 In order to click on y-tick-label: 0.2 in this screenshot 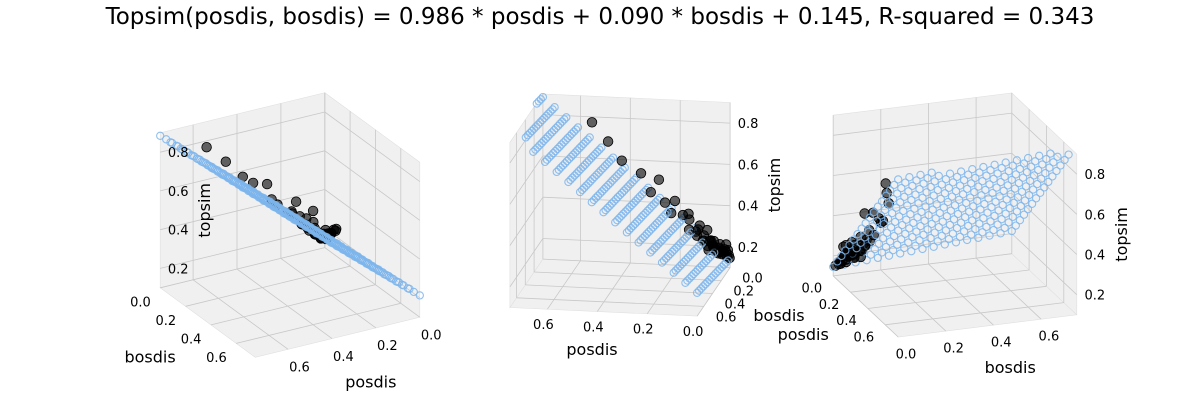, I will do `click(953, 348)`.